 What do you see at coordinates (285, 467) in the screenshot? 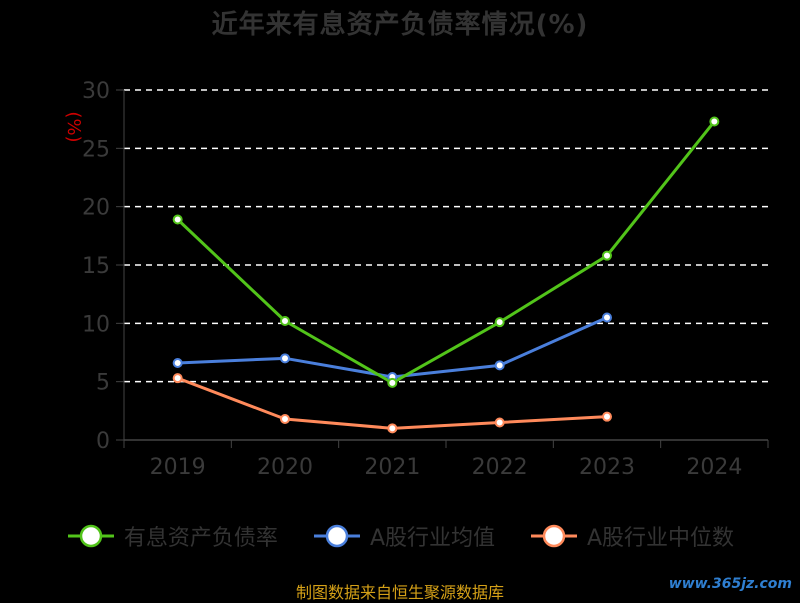
I see `x-tick-label: 2020` at bounding box center [285, 467].